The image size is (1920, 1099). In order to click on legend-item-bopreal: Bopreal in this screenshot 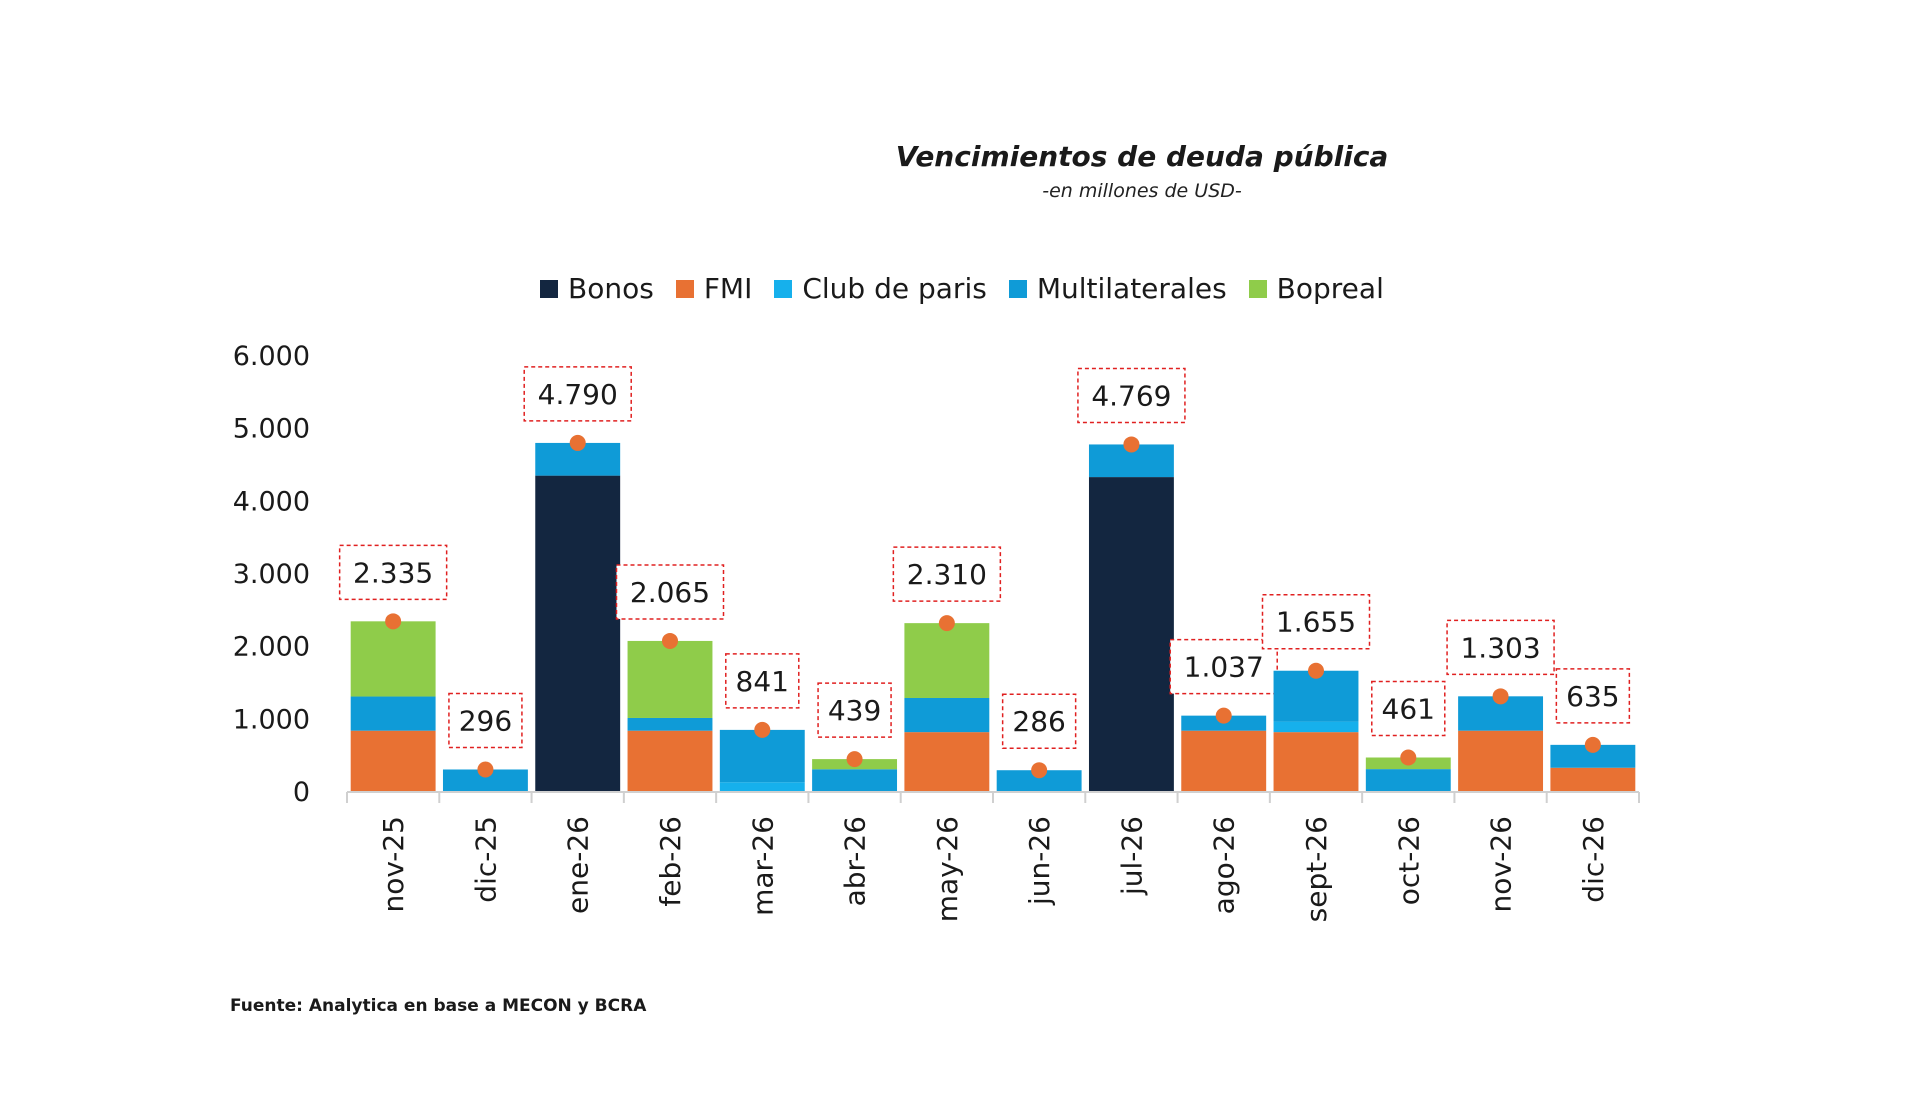, I will do `click(1316, 288)`.